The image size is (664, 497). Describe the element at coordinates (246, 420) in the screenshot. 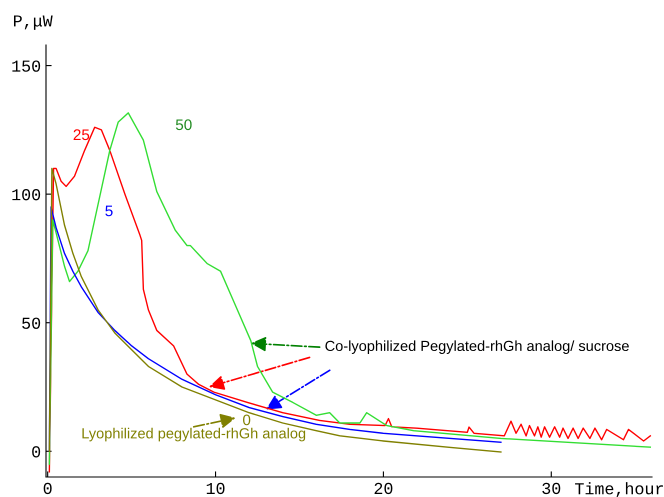

I see `legend-label: 0` at that location.